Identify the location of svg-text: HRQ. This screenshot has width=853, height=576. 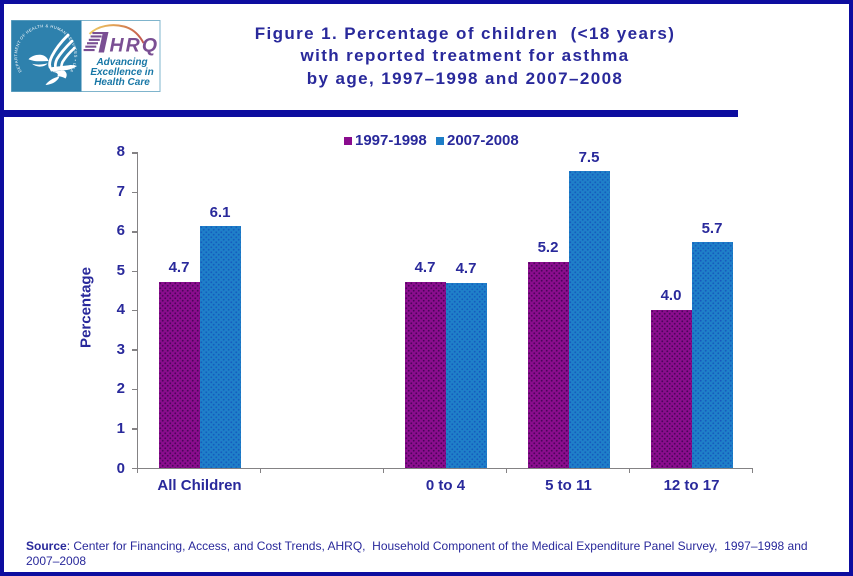
(134, 46).